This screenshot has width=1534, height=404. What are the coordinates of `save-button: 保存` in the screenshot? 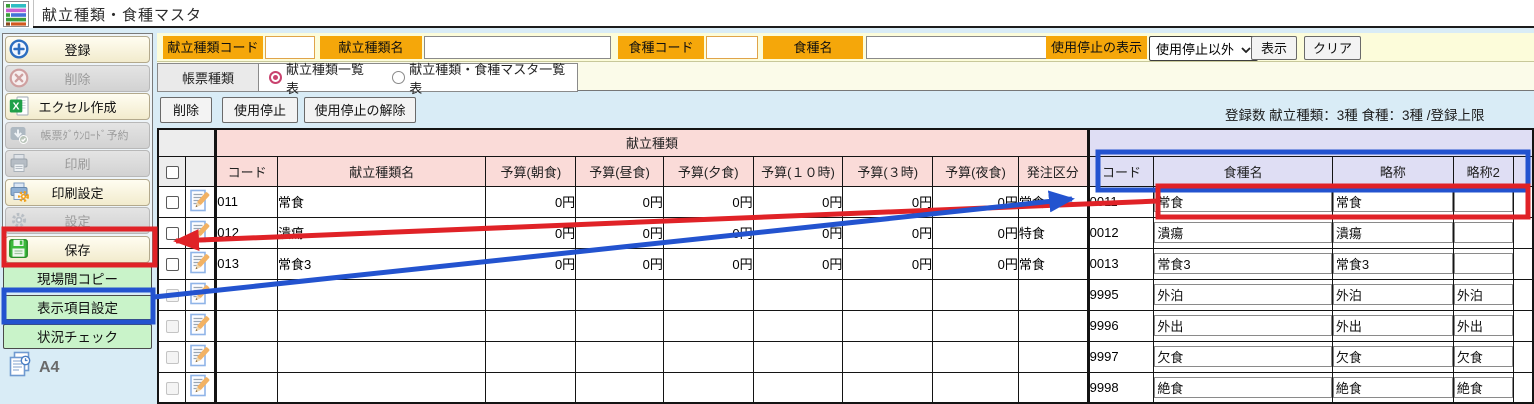 It's located at (77, 249).